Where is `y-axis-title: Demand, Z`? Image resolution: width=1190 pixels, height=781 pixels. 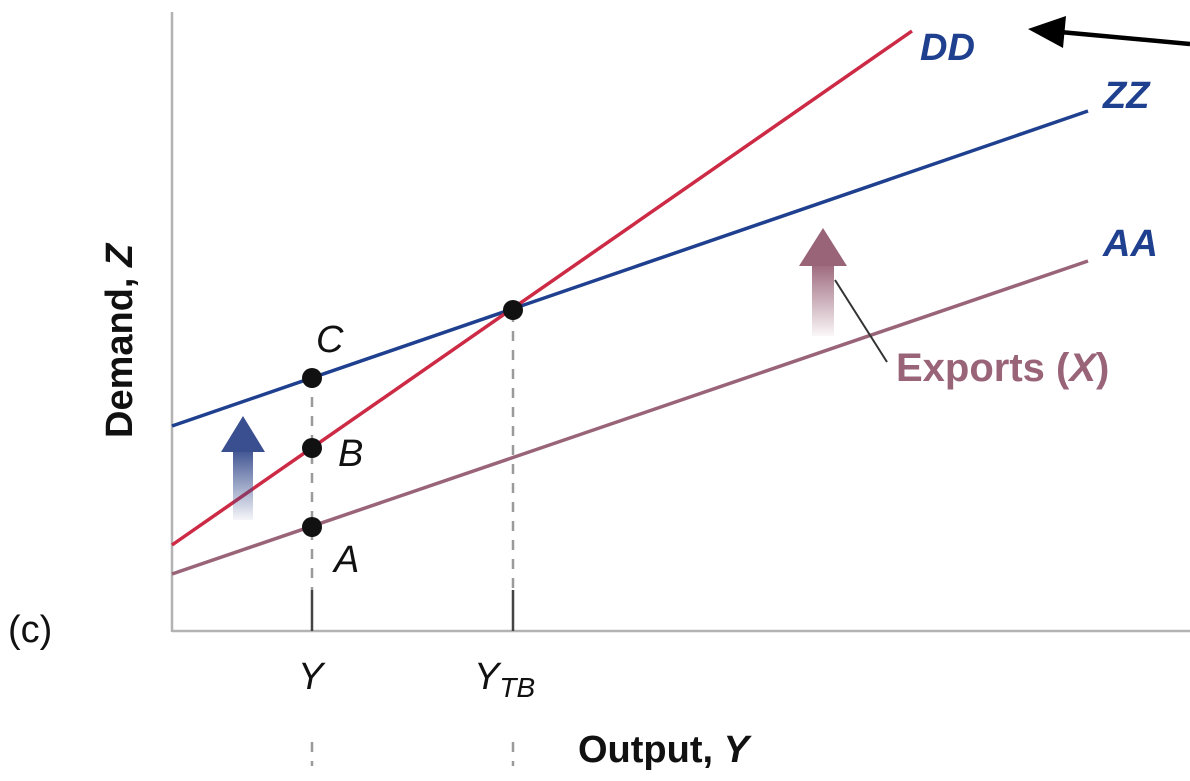
y-axis-title: Demand, Z is located at coordinates (120, 340).